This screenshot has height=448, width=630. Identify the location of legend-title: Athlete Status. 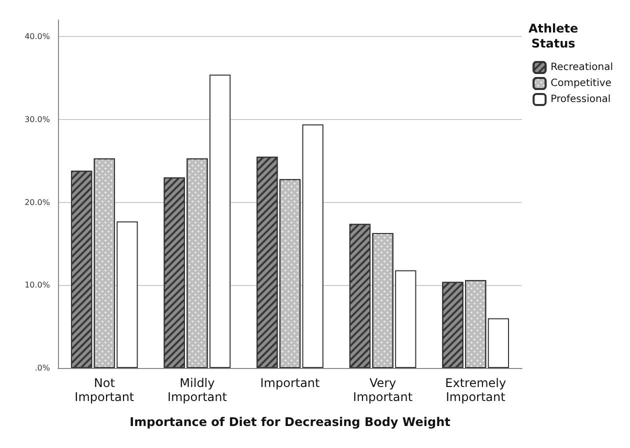
(553, 36).